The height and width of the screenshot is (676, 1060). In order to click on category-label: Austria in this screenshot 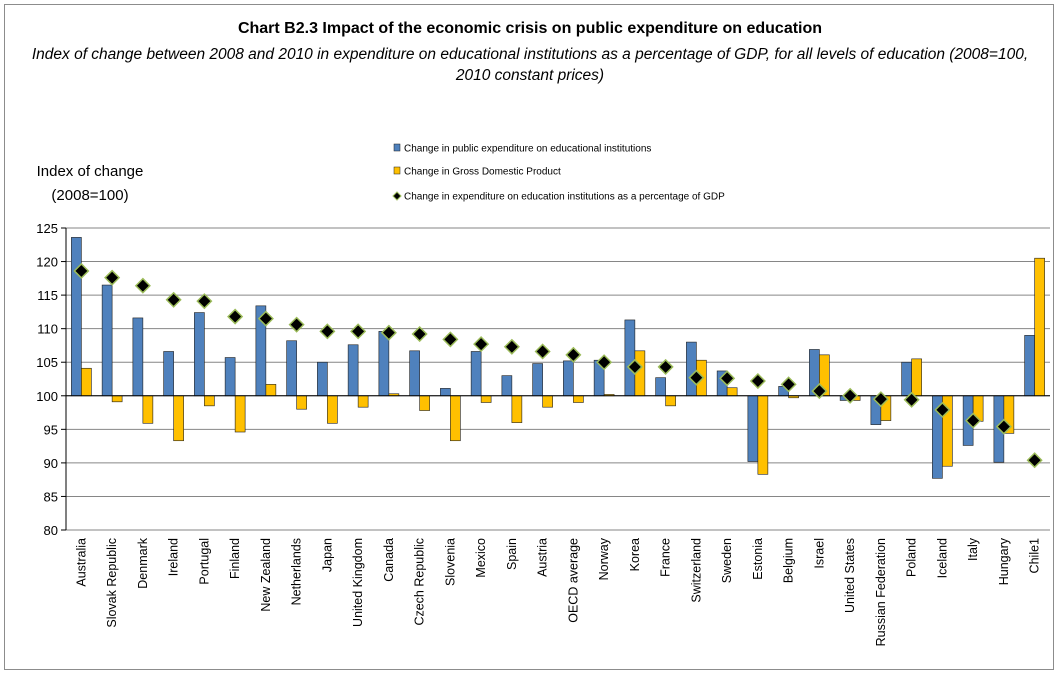, I will do `click(543, 557)`.